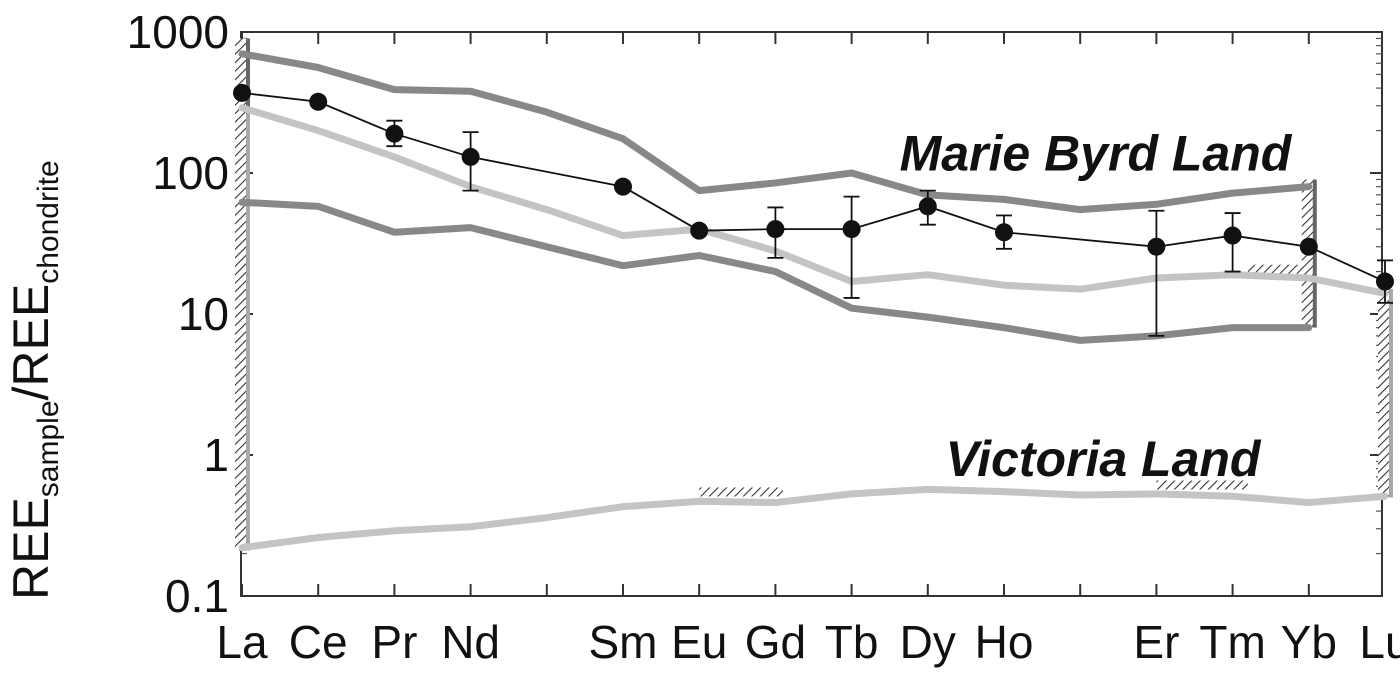  What do you see at coordinates (623, 642) in the screenshot?
I see `x-tick-label: Sm` at bounding box center [623, 642].